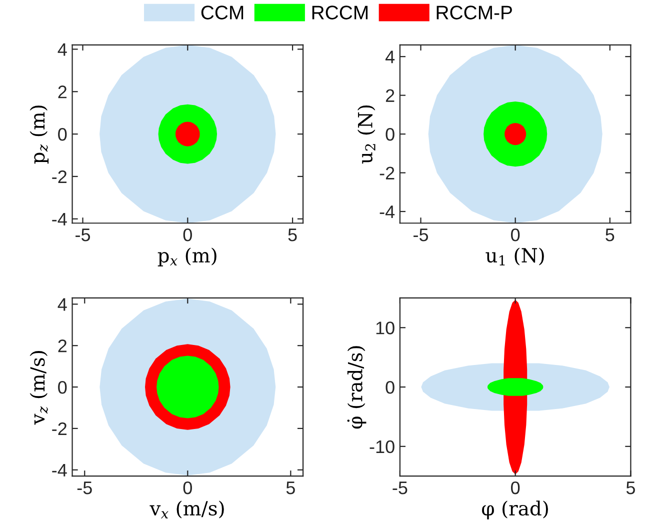 The height and width of the screenshot is (529, 657). What do you see at coordinates (340, 13) in the screenshot?
I see `legend-label: RCCM` at bounding box center [340, 13].